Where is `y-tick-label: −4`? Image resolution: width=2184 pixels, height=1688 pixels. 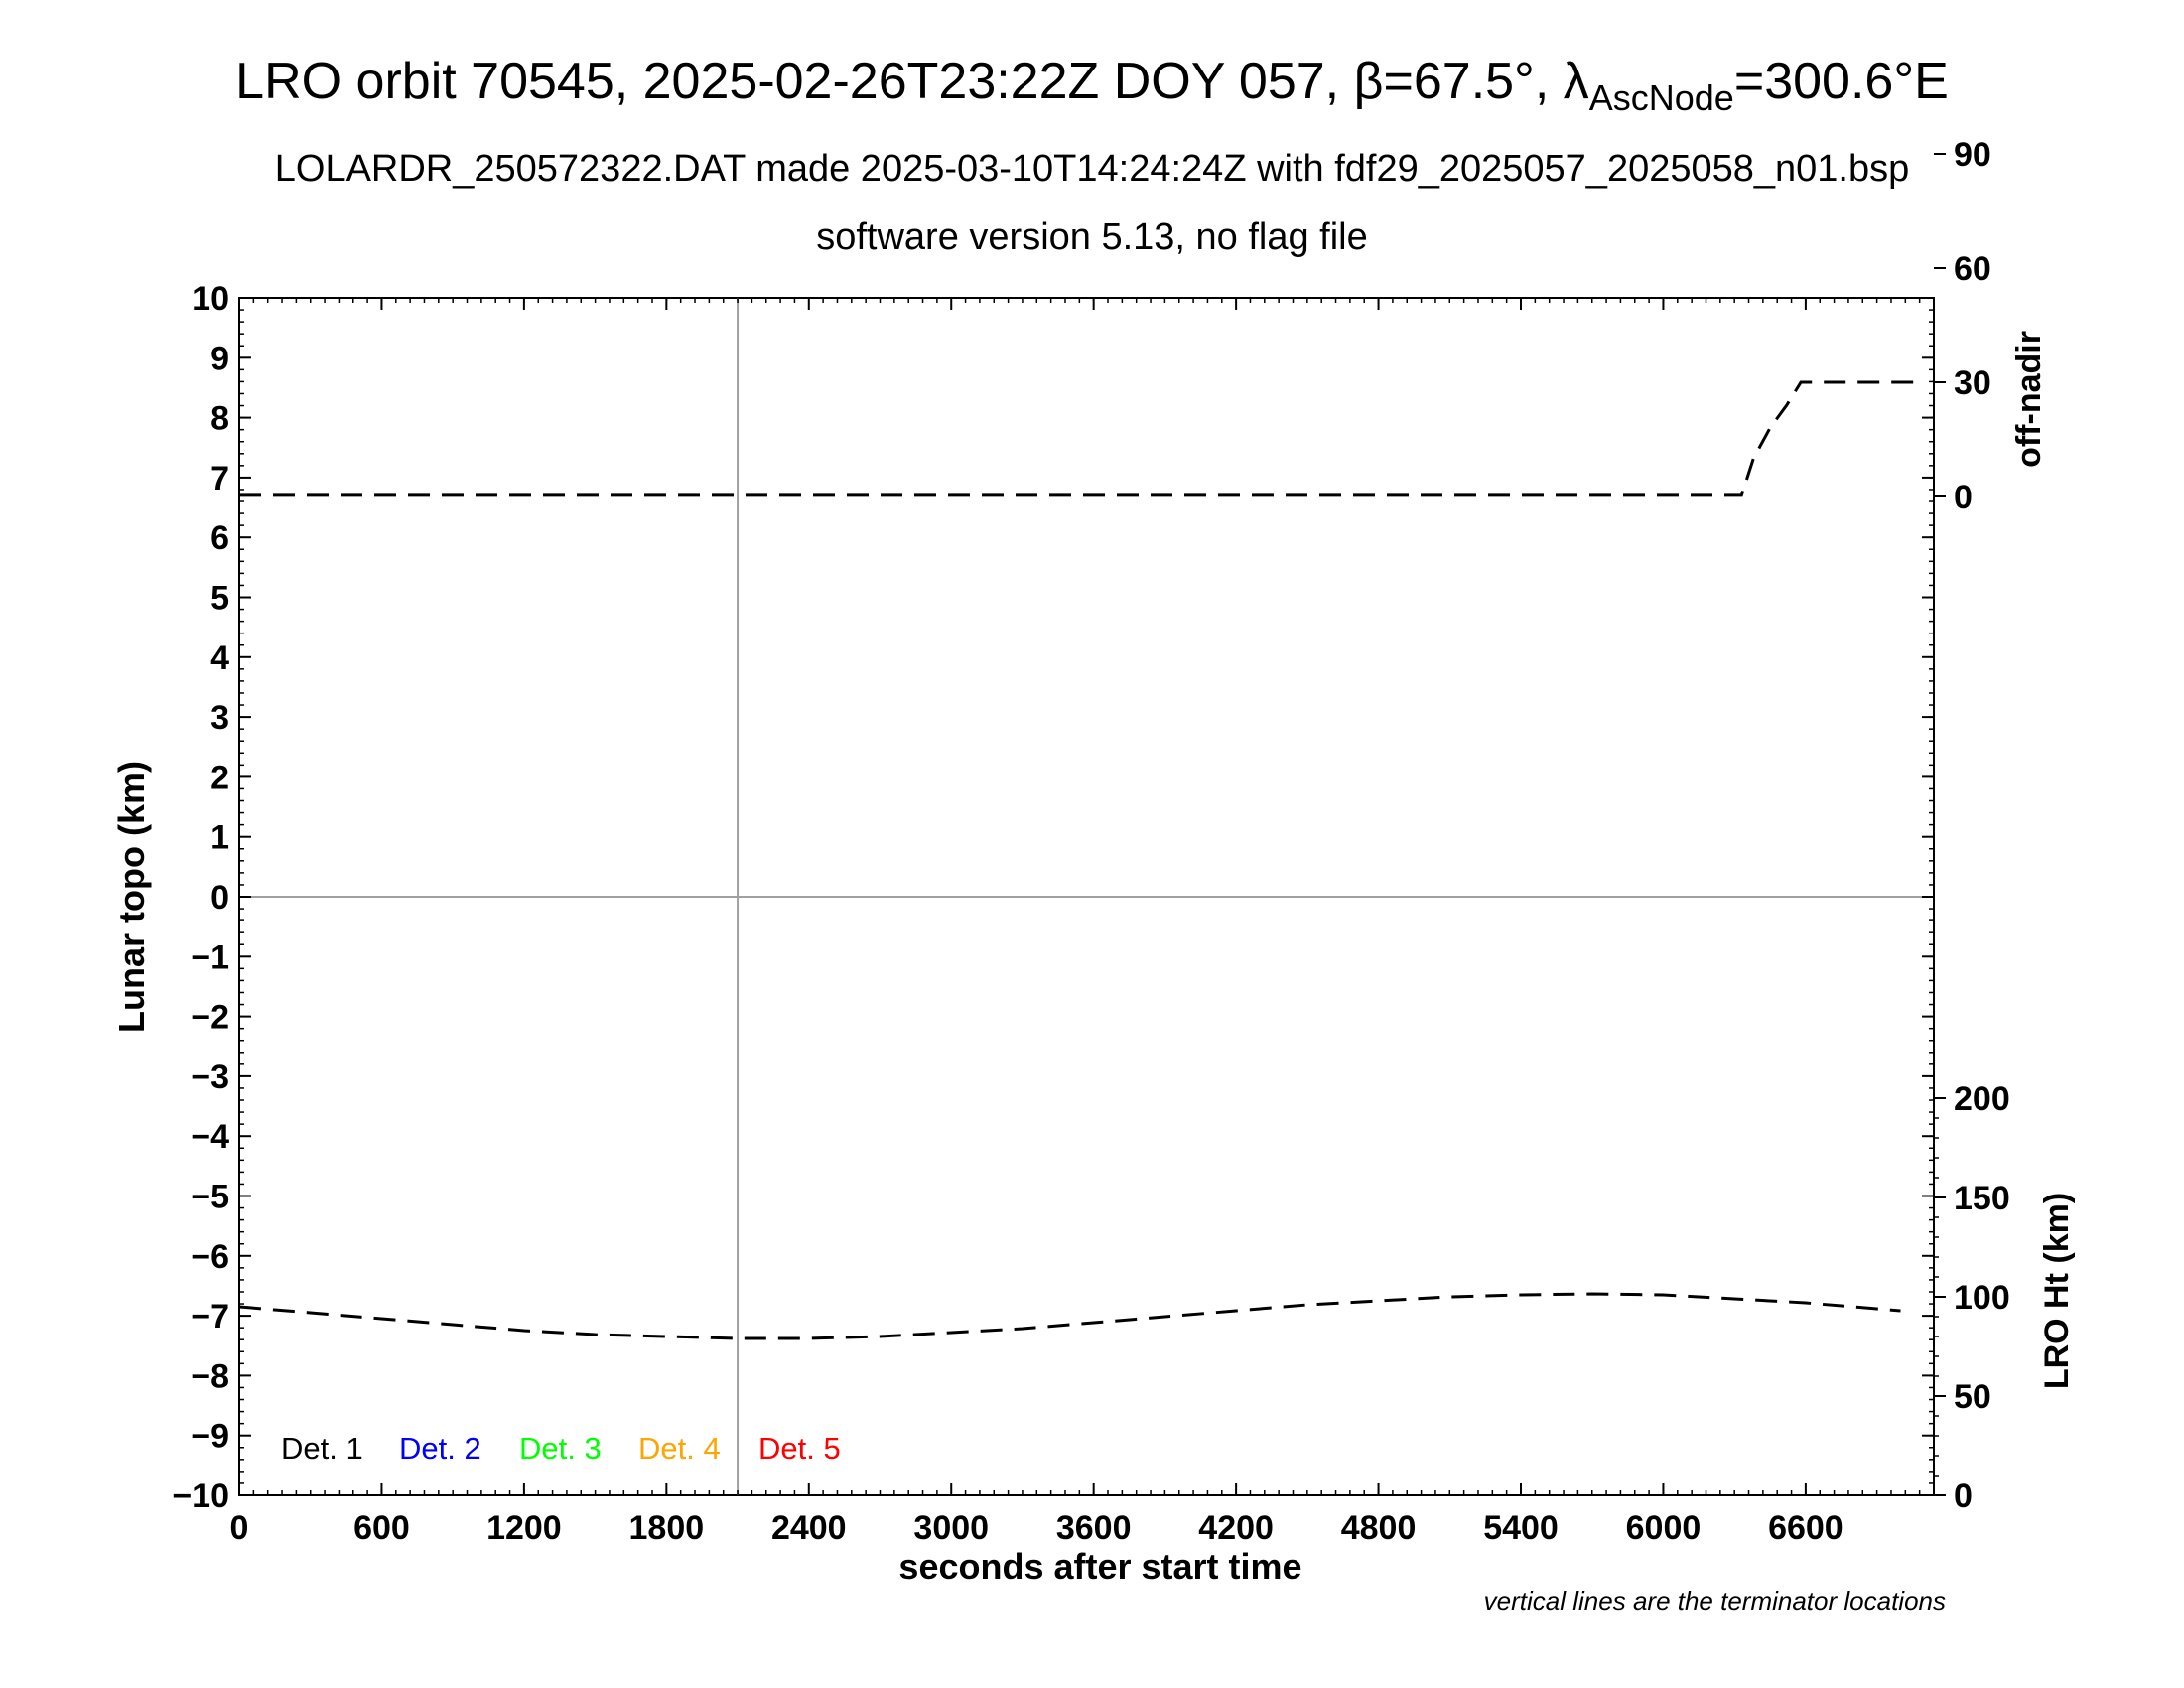
y-tick-label: −4 is located at coordinates (210, 1137).